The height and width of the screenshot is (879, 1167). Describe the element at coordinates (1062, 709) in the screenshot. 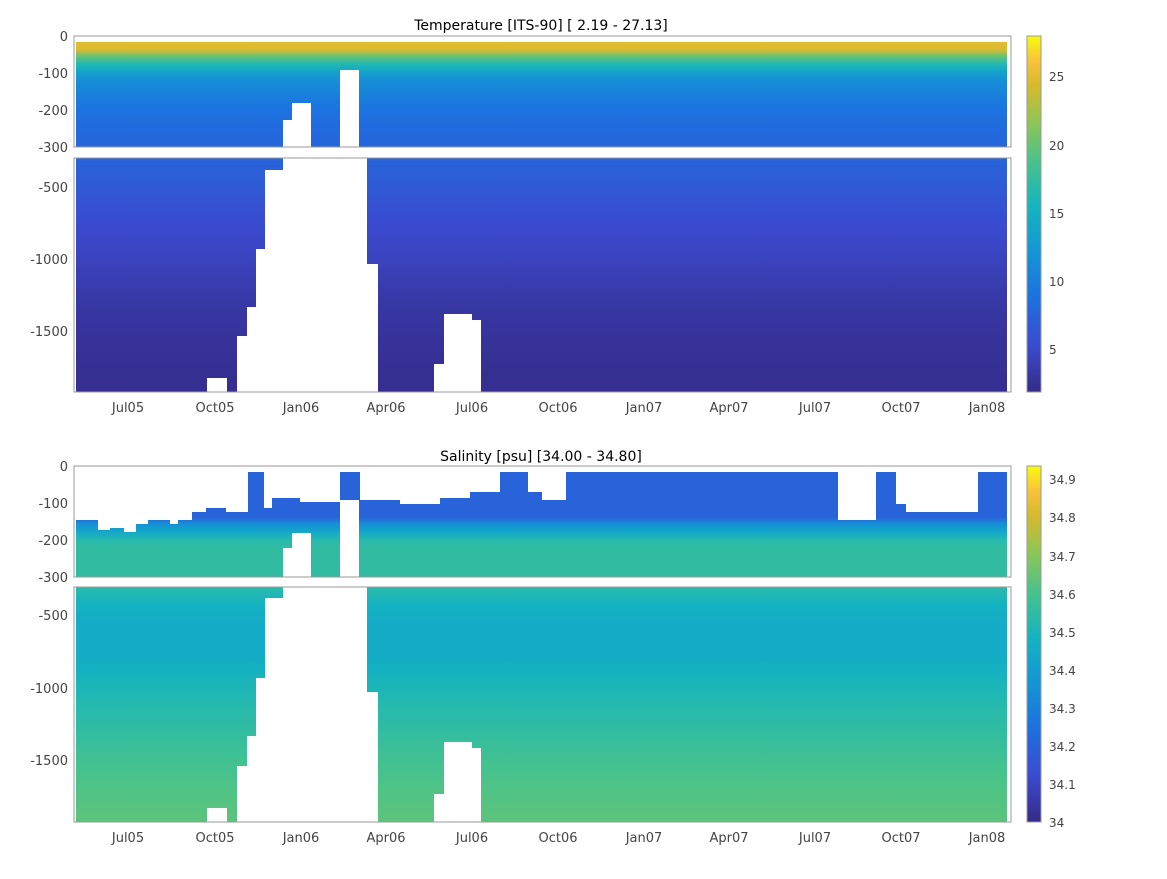

I see `colorbar-tick-label: 34.3` at that location.